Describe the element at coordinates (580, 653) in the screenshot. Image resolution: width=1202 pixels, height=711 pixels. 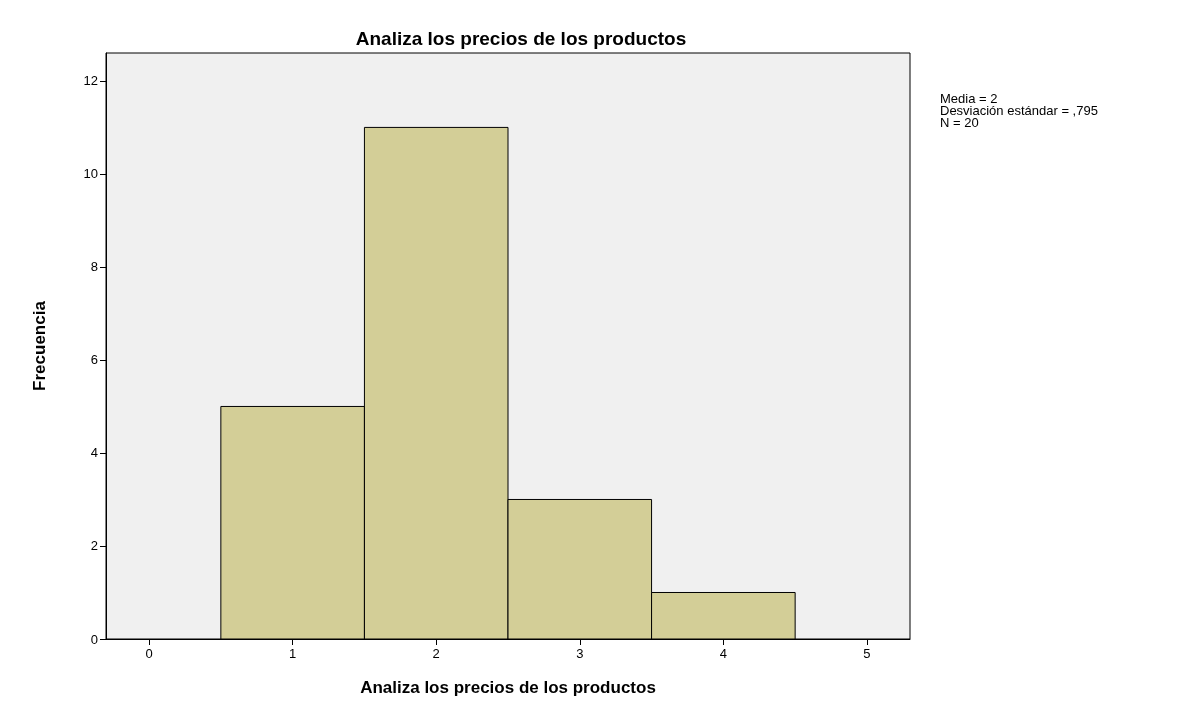
I see `x-tick-label: 3` at that location.